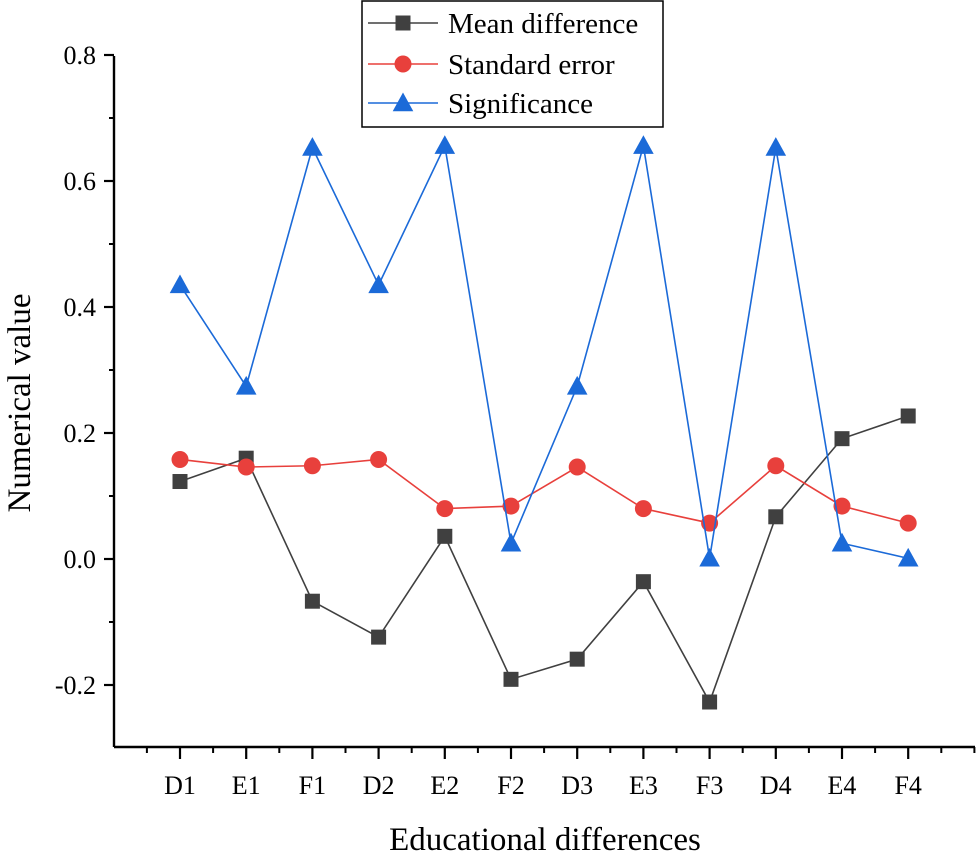  I want to click on y-tick-label: 0.2, so click(80, 433).